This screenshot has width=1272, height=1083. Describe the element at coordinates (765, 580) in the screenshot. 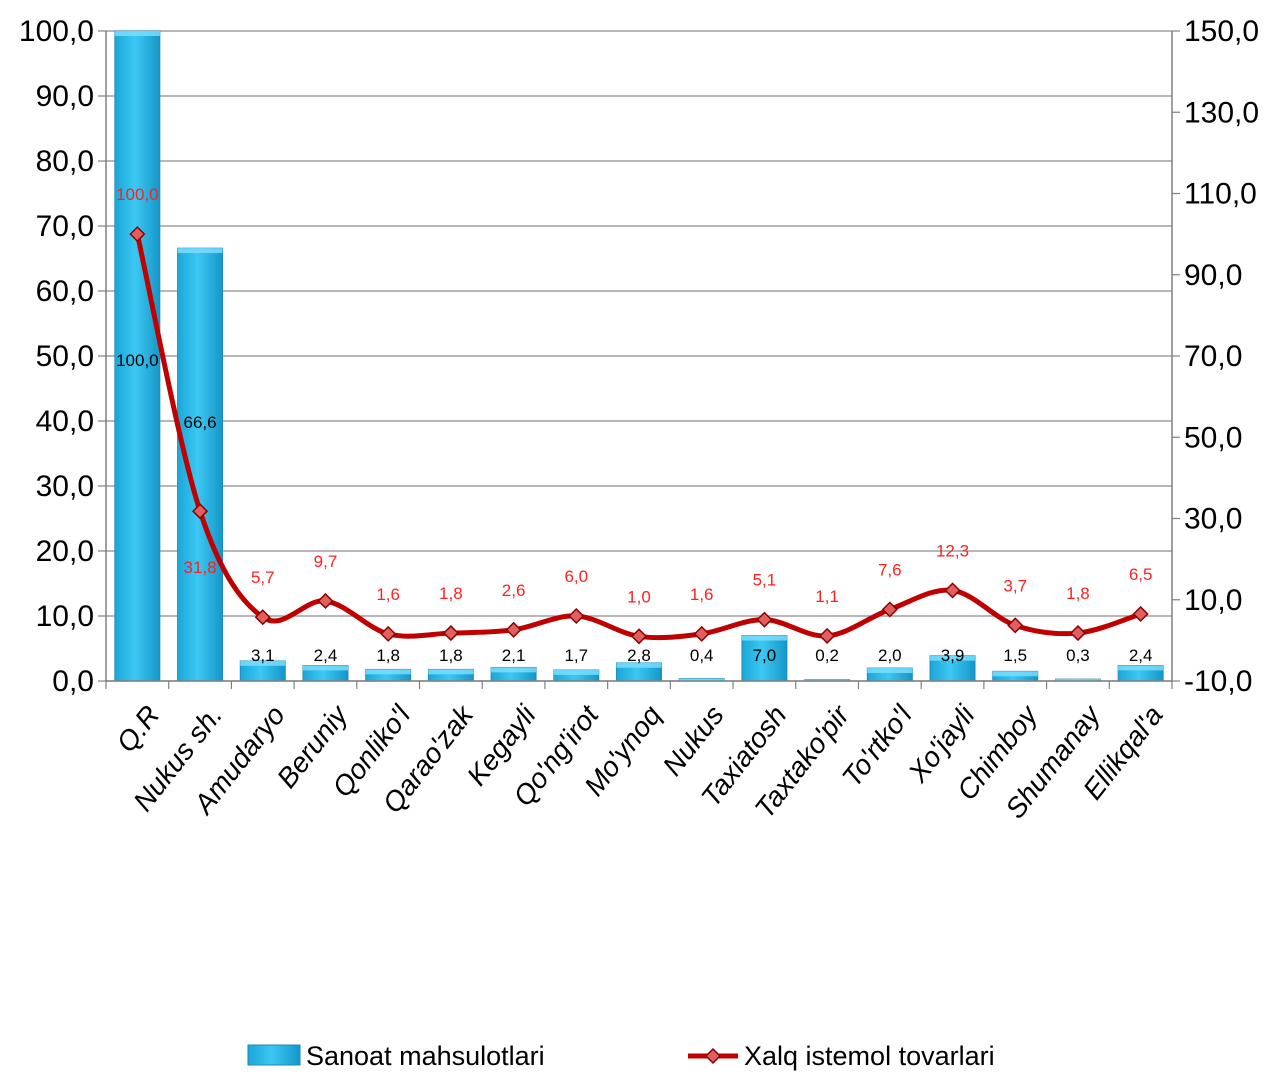

I see `line-data-label: 5,1` at that location.